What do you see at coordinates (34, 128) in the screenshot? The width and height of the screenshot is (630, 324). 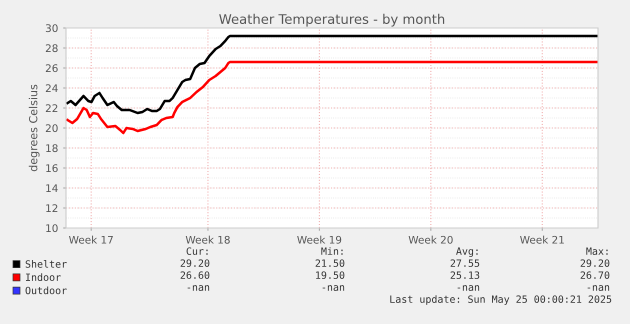 I see `y-axis-title: degrees Celsius` at bounding box center [34, 128].